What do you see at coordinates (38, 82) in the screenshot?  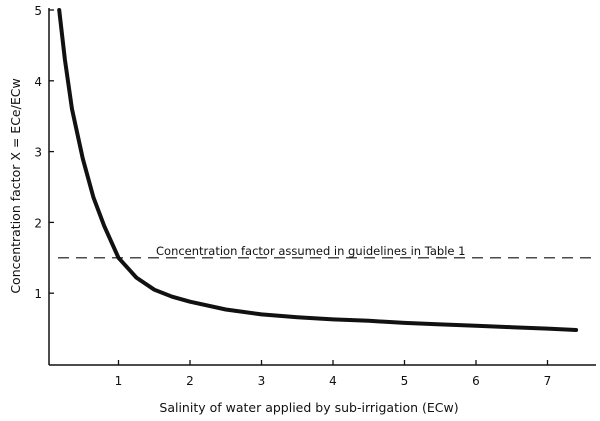 I see `y-tick-label: 4` at bounding box center [38, 82].